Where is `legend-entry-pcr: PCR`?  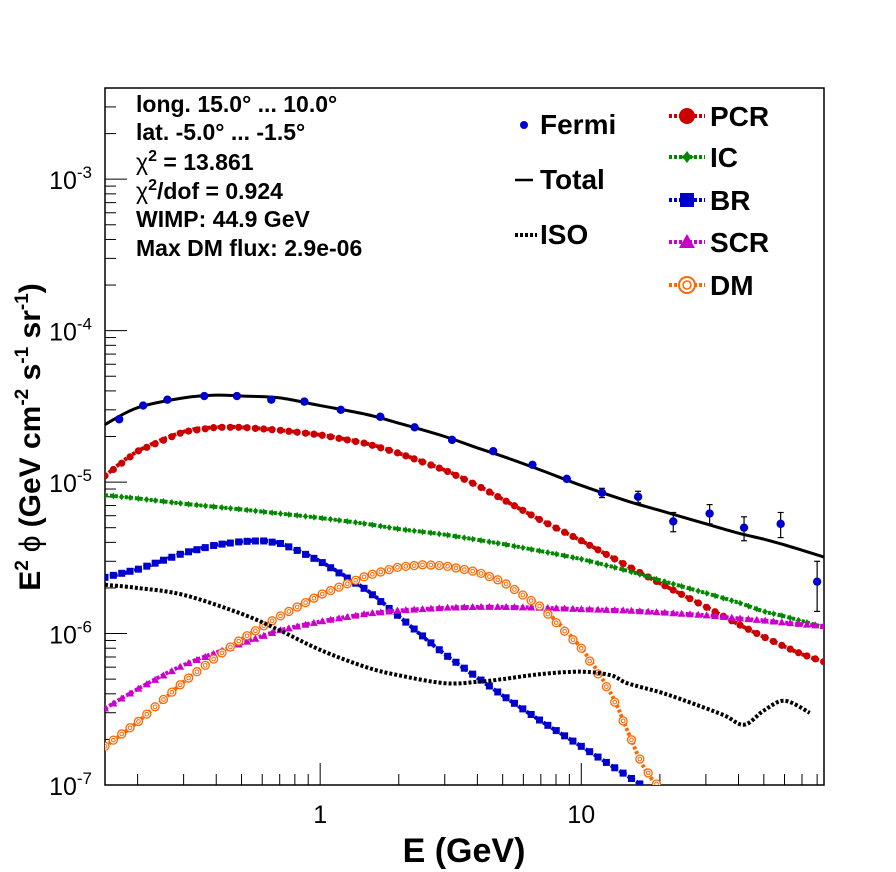 legend-entry-pcr: PCR is located at coordinates (719, 116).